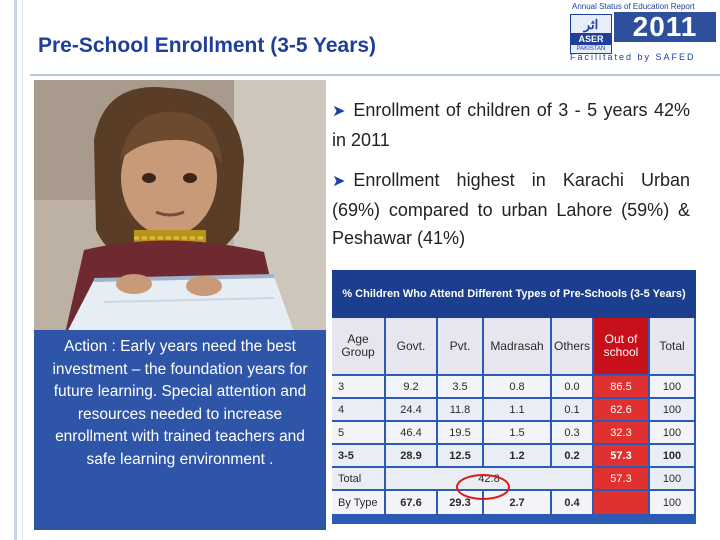 Image resolution: width=720 pixels, height=540 pixels. What do you see at coordinates (633, 57) in the screenshot?
I see `logo-facilitated: Facilitated by SAFED` at bounding box center [633, 57].